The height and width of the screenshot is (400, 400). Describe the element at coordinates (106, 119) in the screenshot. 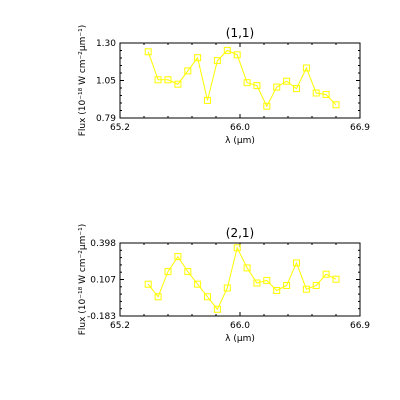

I see `y-tick-label: 0.79` at that location.